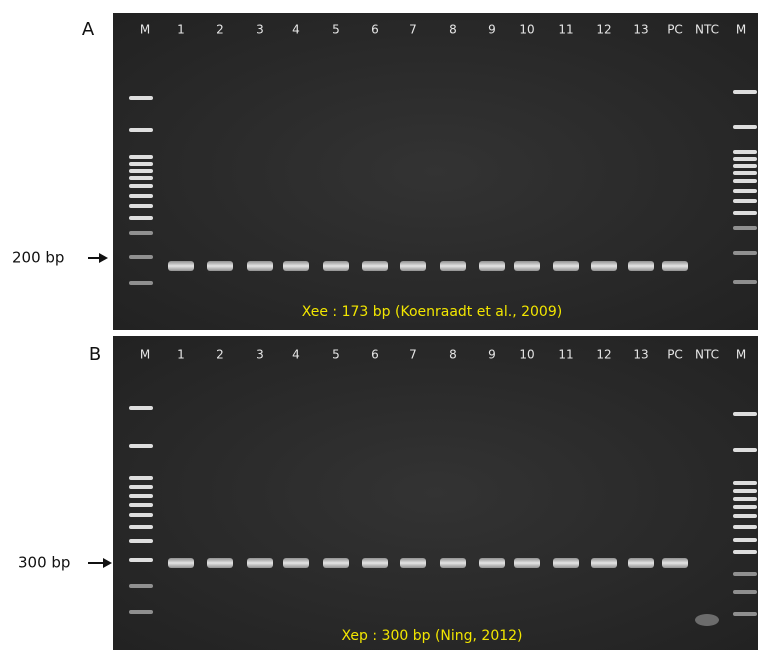  Describe the element at coordinates (296, 355) in the screenshot. I see `lane-label: 4` at that location.